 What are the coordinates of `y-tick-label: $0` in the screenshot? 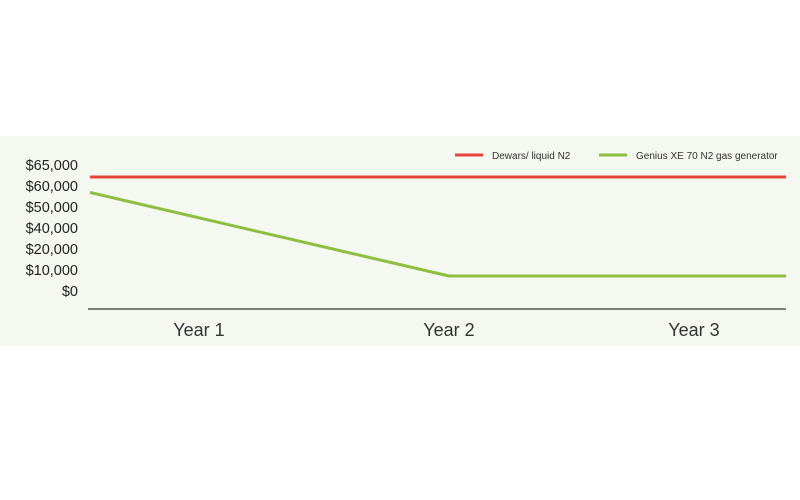 It's located at (70, 292).